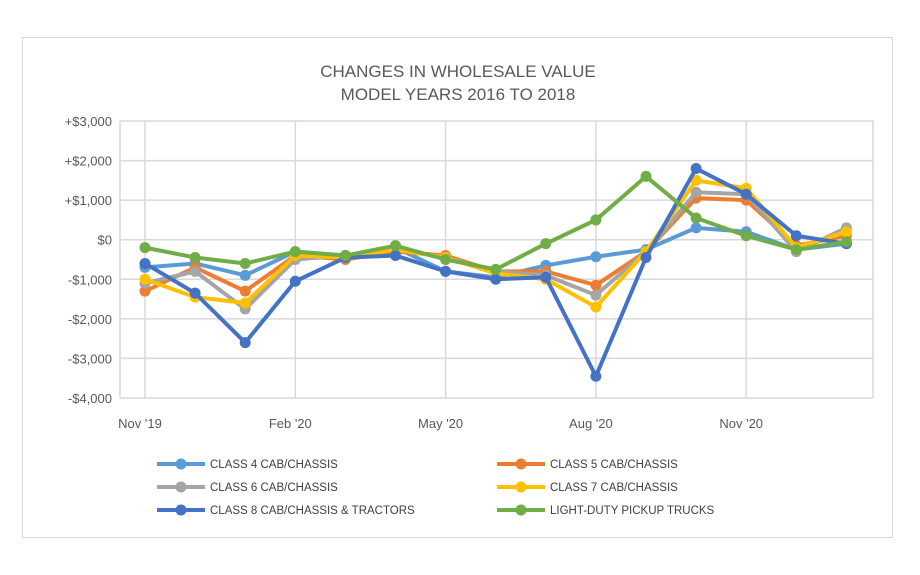  What do you see at coordinates (741, 423) in the screenshot?
I see `x-tick-label: Nov '20` at bounding box center [741, 423].